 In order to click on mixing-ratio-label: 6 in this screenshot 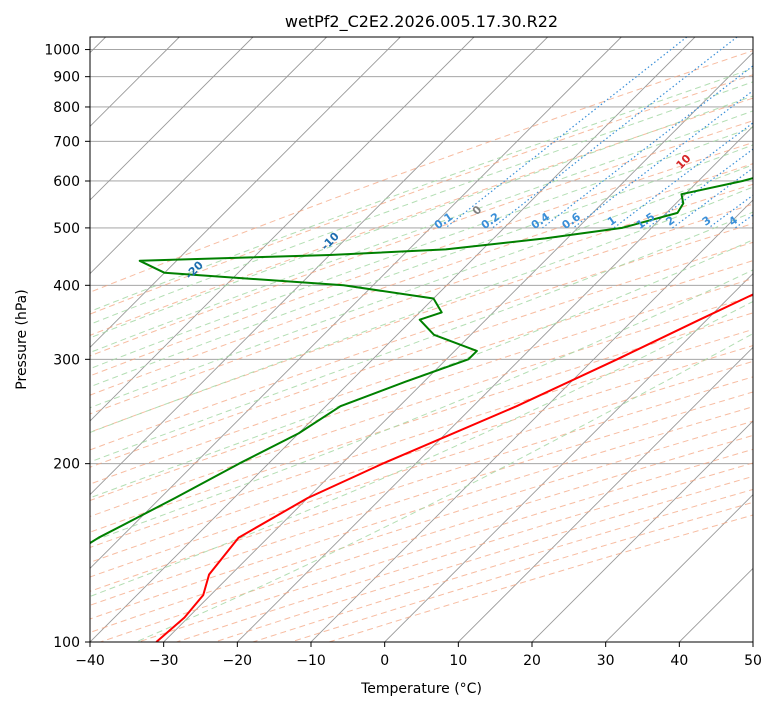, I will do `click(770, 220)`.